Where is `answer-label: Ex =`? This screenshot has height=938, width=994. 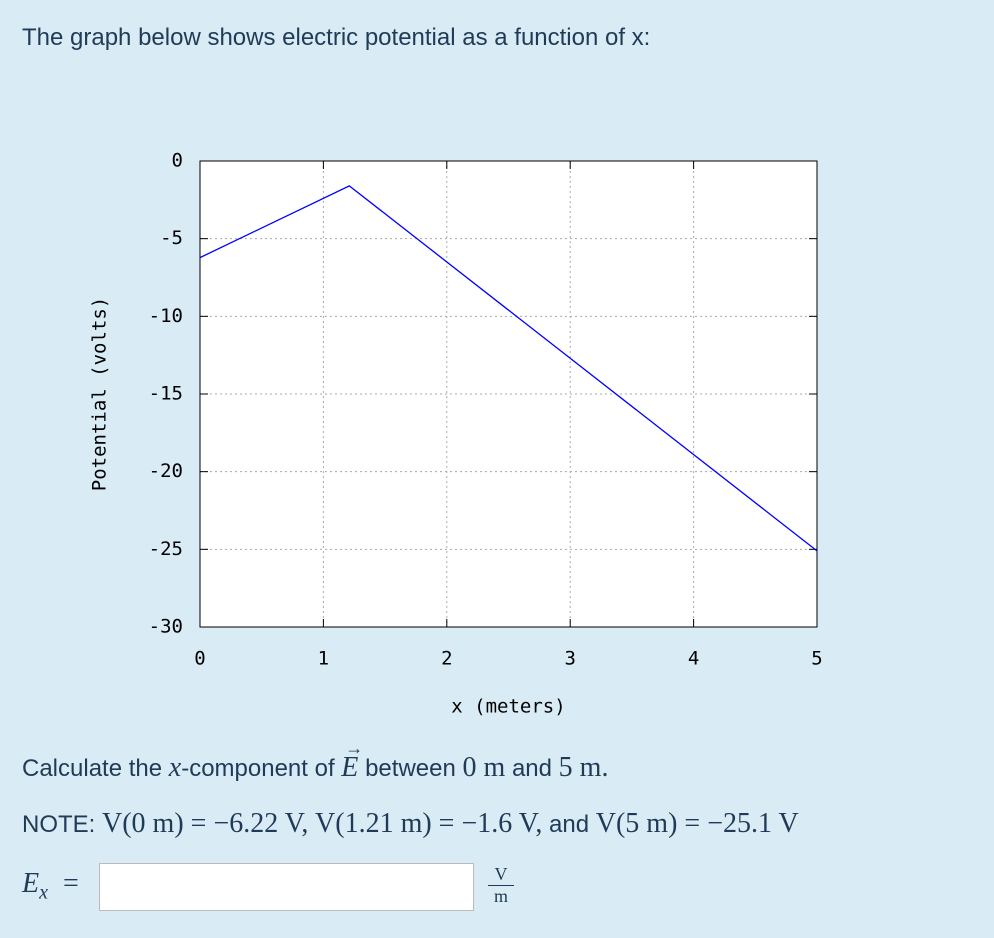
answer-label: Ex = is located at coordinates (50, 886).